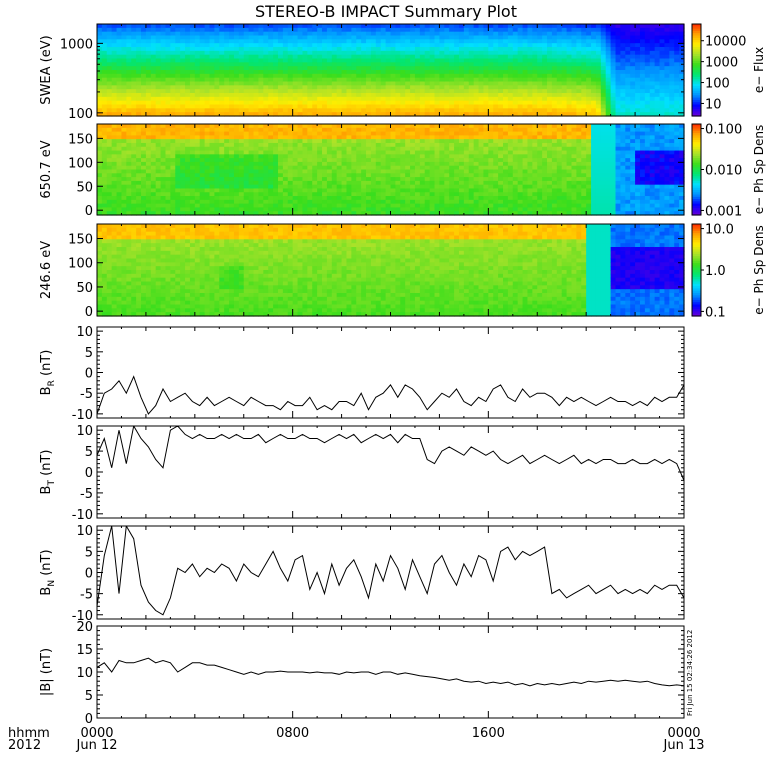  Describe the element at coordinates (696, 70) in the screenshot. I see `colorbar-frame` at that location.